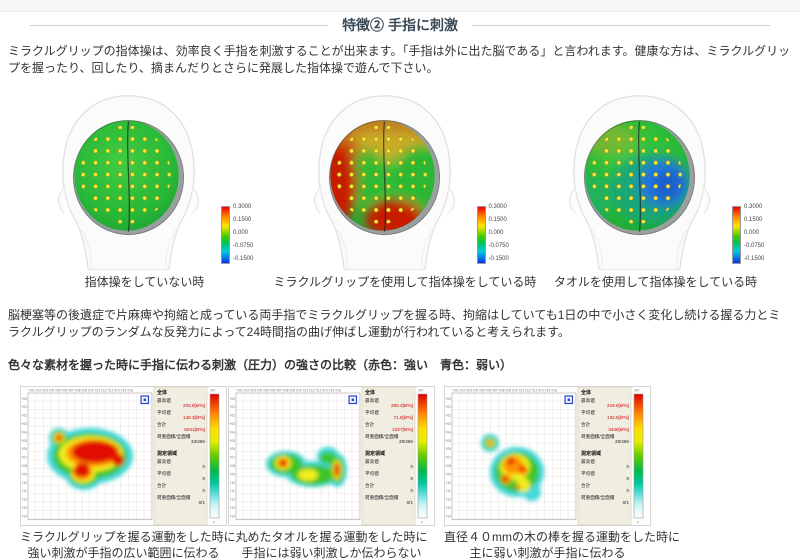 This screenshot has height=559, width=800. Describe the element at coordinates (421, 391) in the screenshot. I see `colorbar-max-label: 240` at that location.